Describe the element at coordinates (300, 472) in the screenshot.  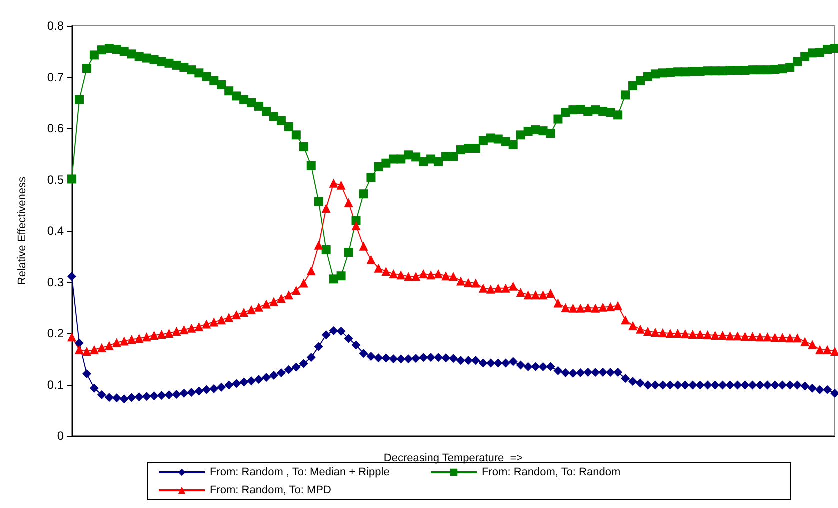
I see `legend-label: From: Random , To: Median + Ripple` at that location.